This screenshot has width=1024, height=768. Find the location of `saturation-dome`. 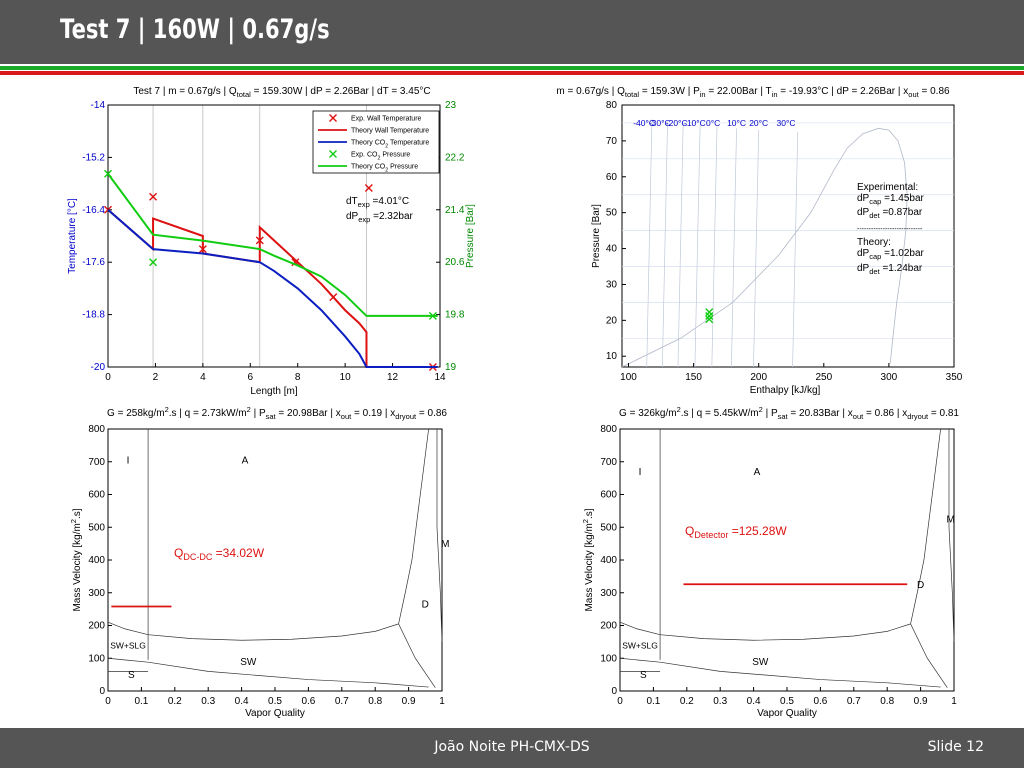

saturation-dome is located at coordinates (764, 247).